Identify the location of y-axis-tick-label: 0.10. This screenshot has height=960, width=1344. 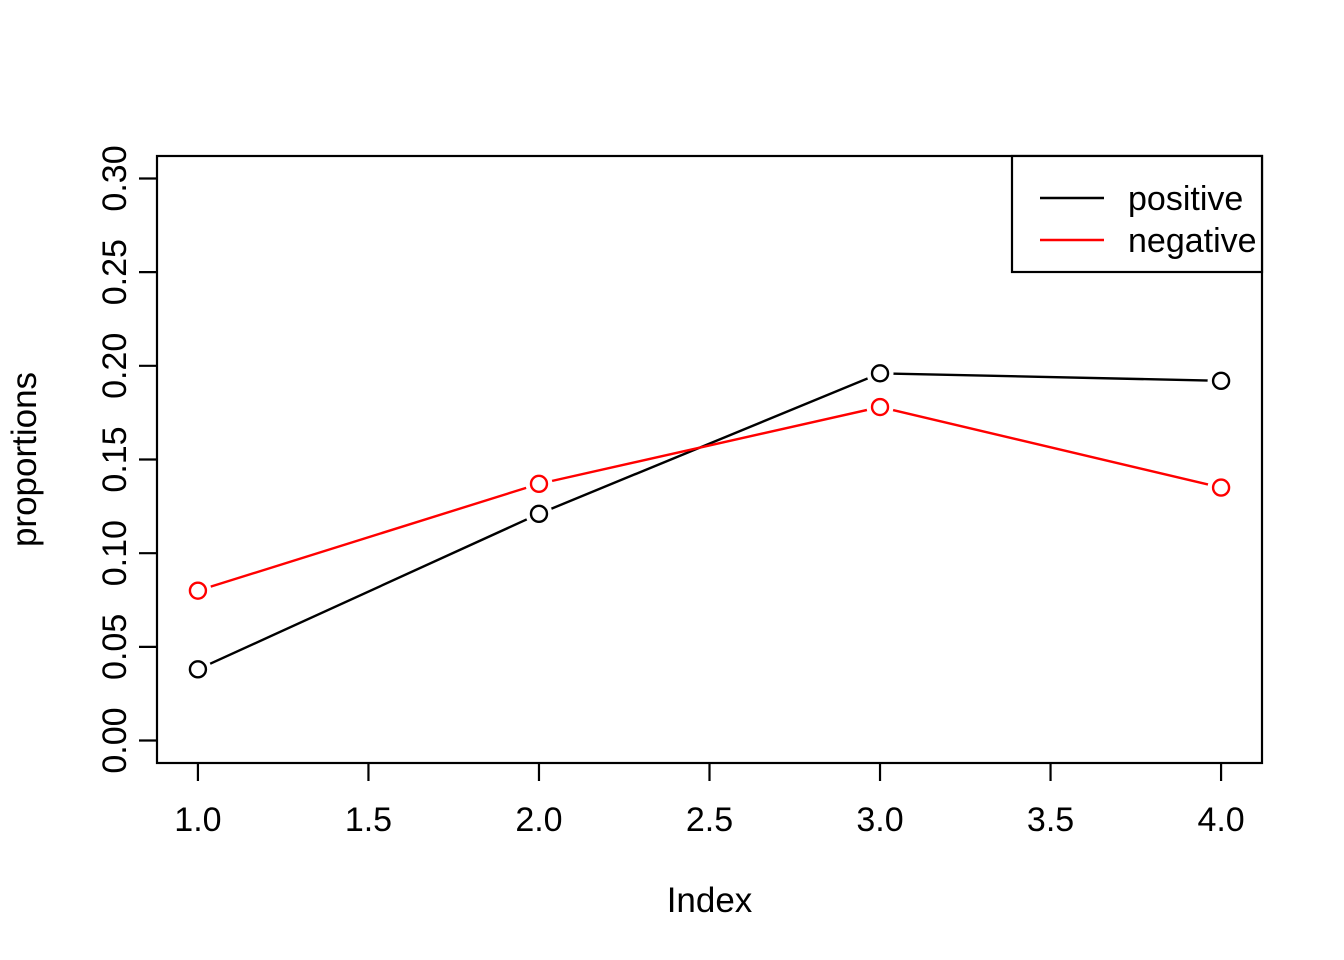
(115, 553).